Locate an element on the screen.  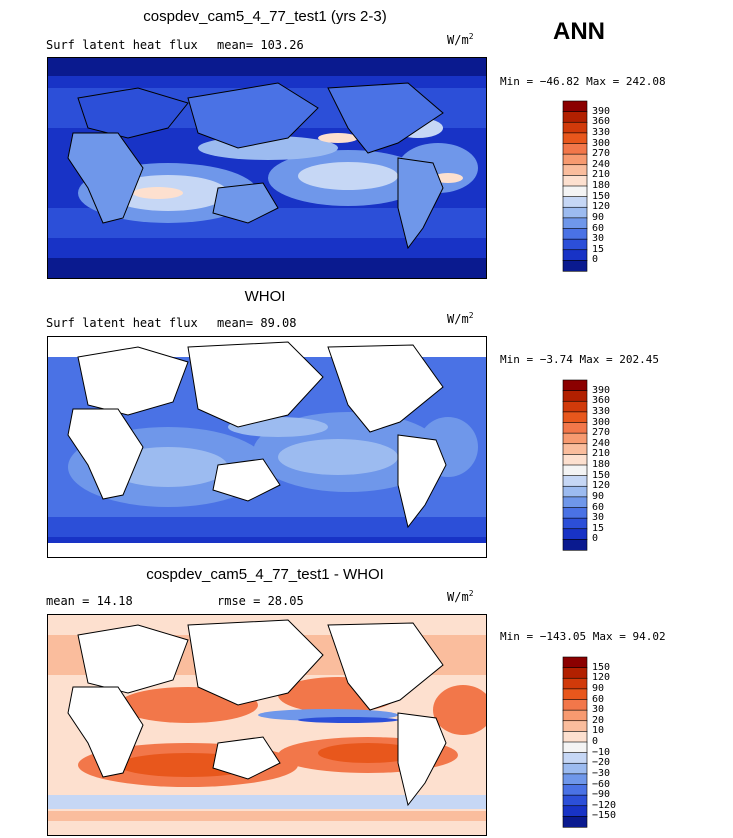
colorbar-tick-label: −90 is located at coordinates (601, 795).